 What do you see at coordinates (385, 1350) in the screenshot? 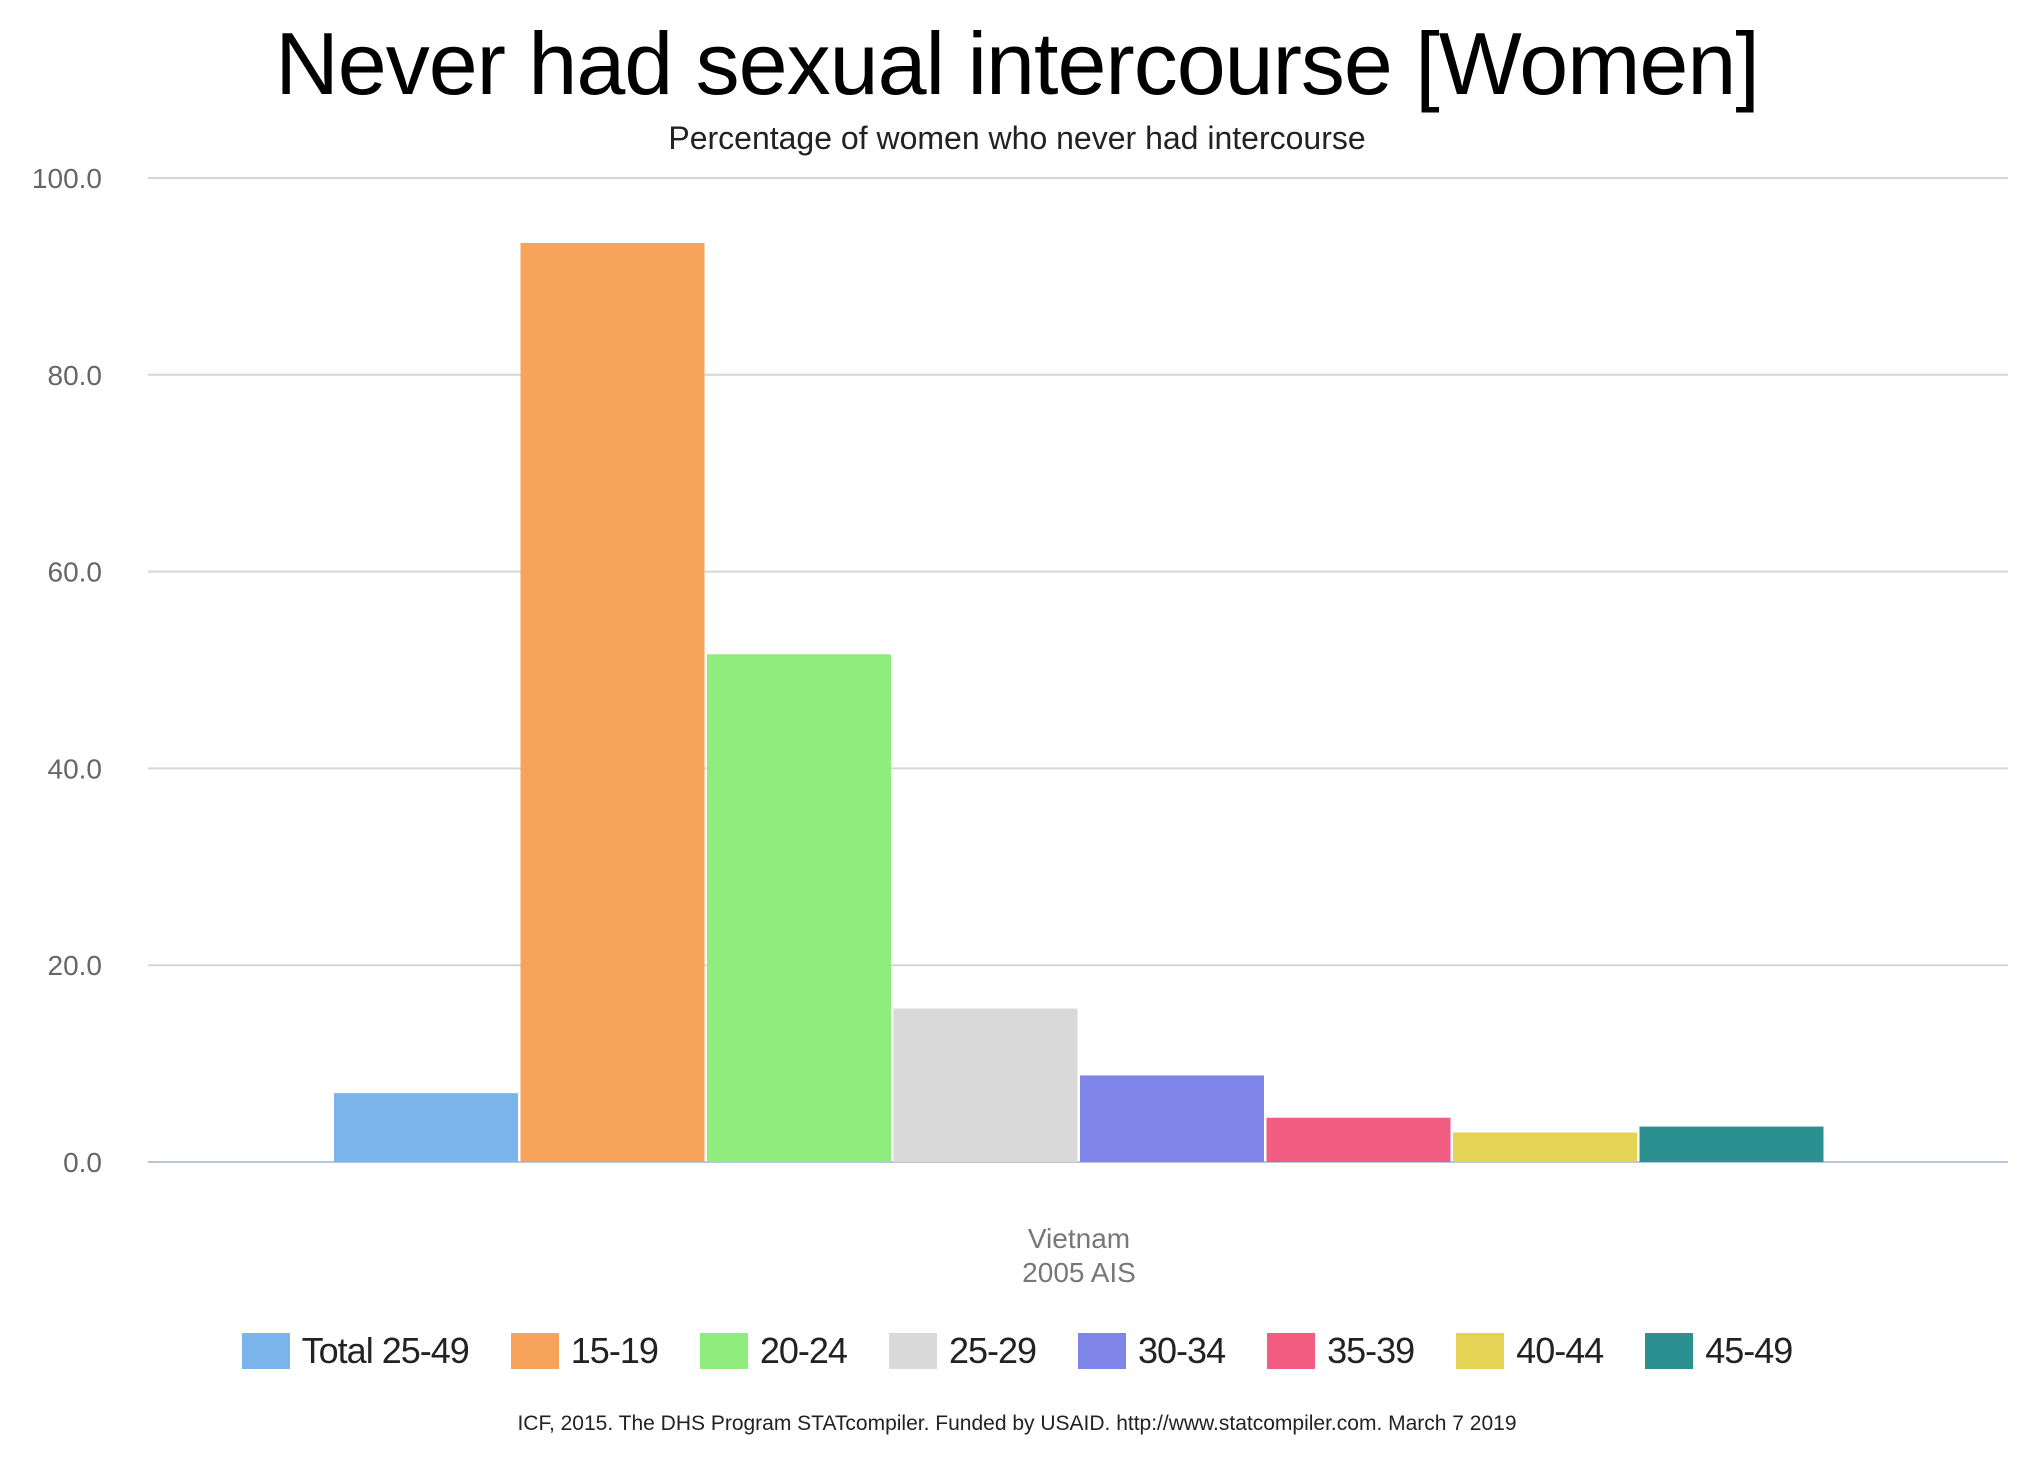
I see `legend-label: Total 25-49` at bounding box center [385, 1350].